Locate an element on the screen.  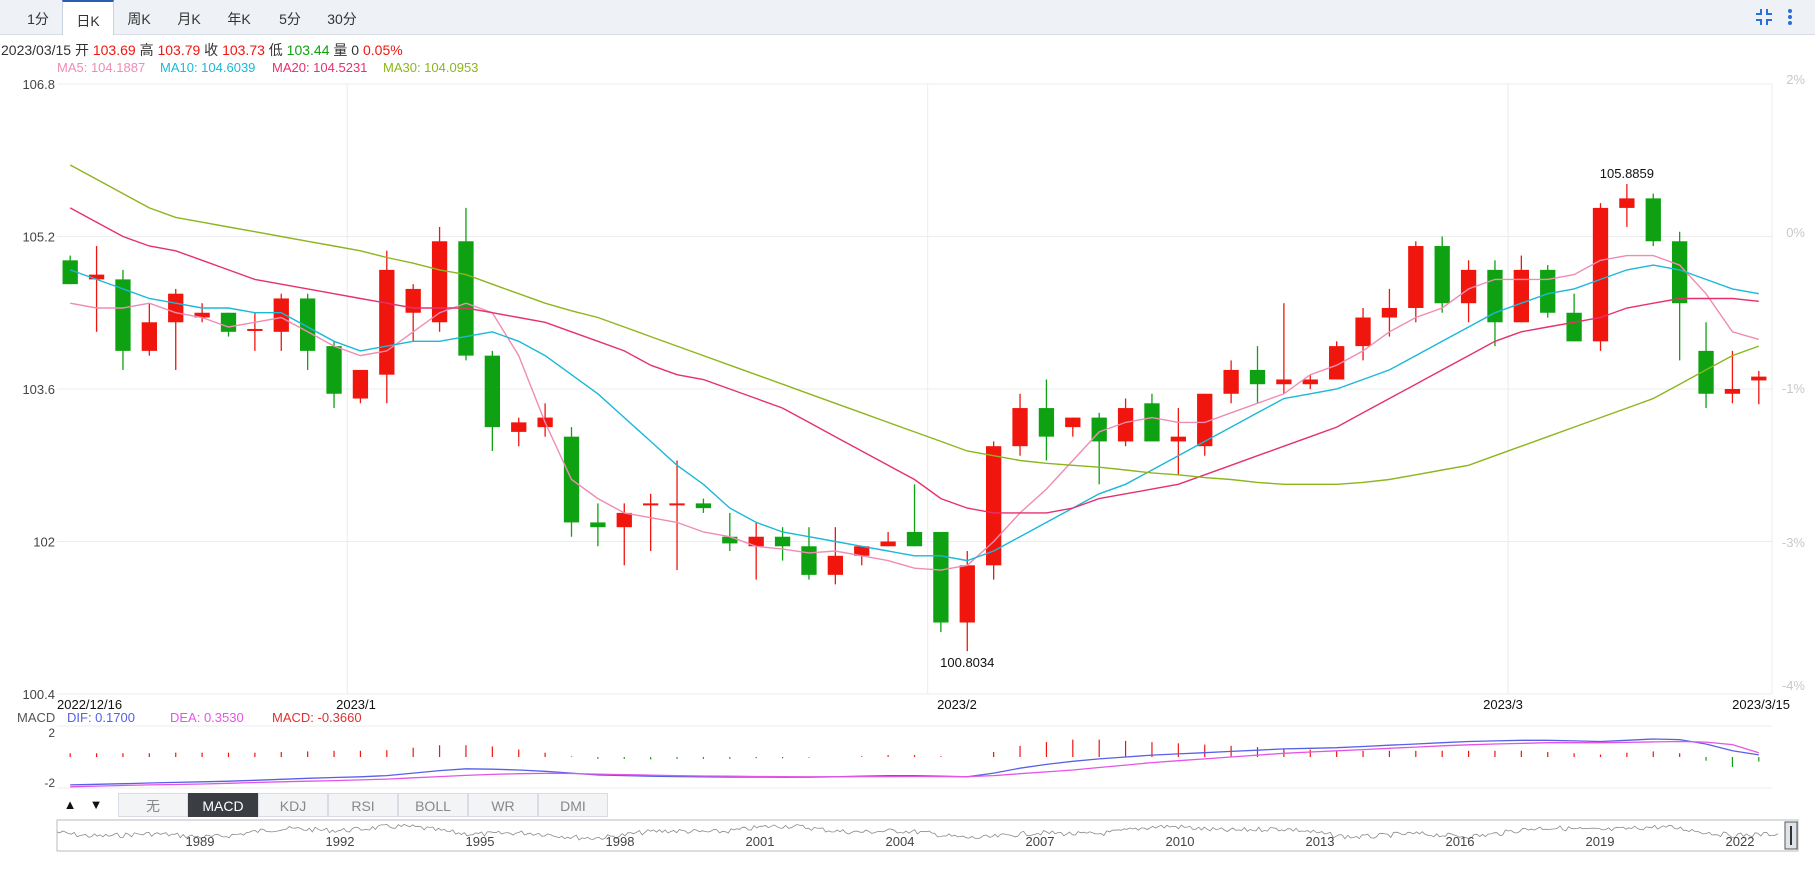
pct-tick-label: 2% is located at coordinates (1795, 79).